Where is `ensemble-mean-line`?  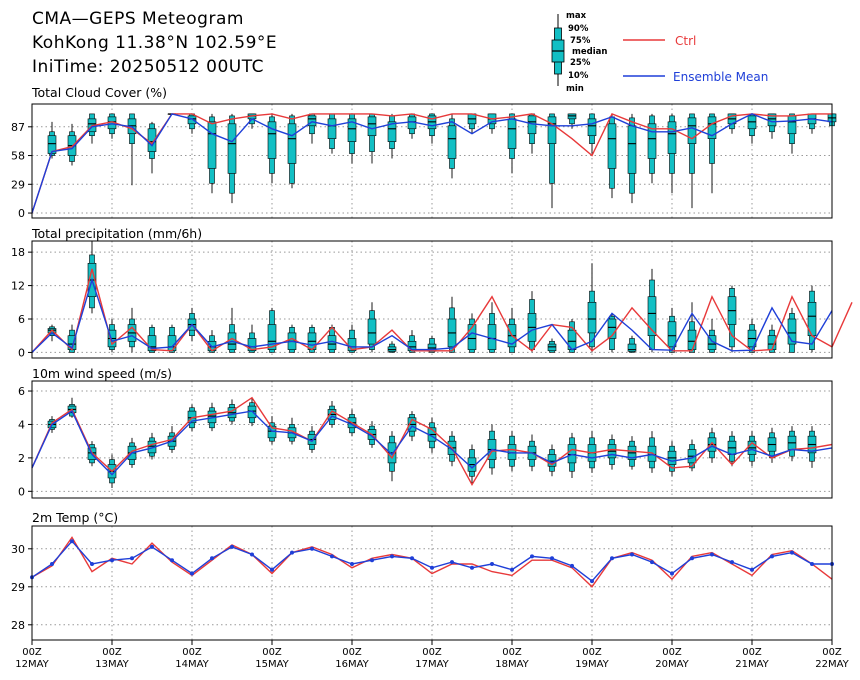 ensemble-mean-line is located at coordinates (432, 443).